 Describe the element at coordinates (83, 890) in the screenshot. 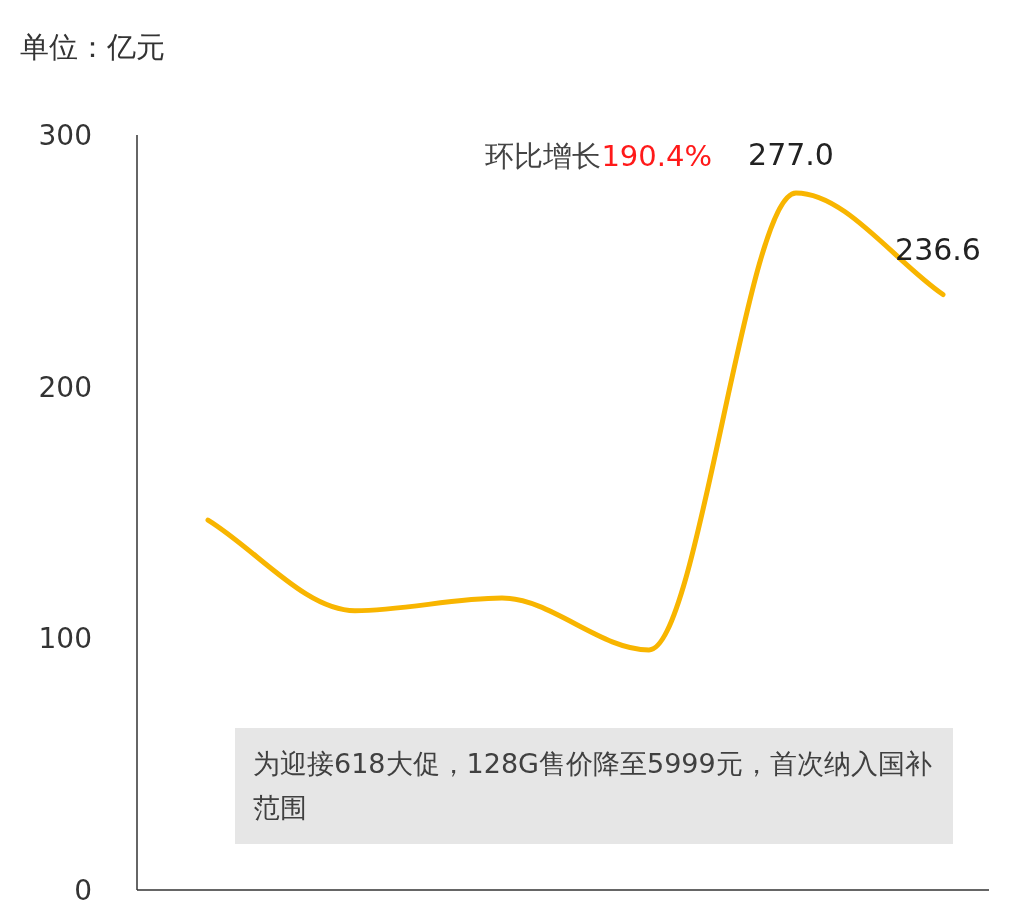

I see `y-tick-label: 0` at that location.